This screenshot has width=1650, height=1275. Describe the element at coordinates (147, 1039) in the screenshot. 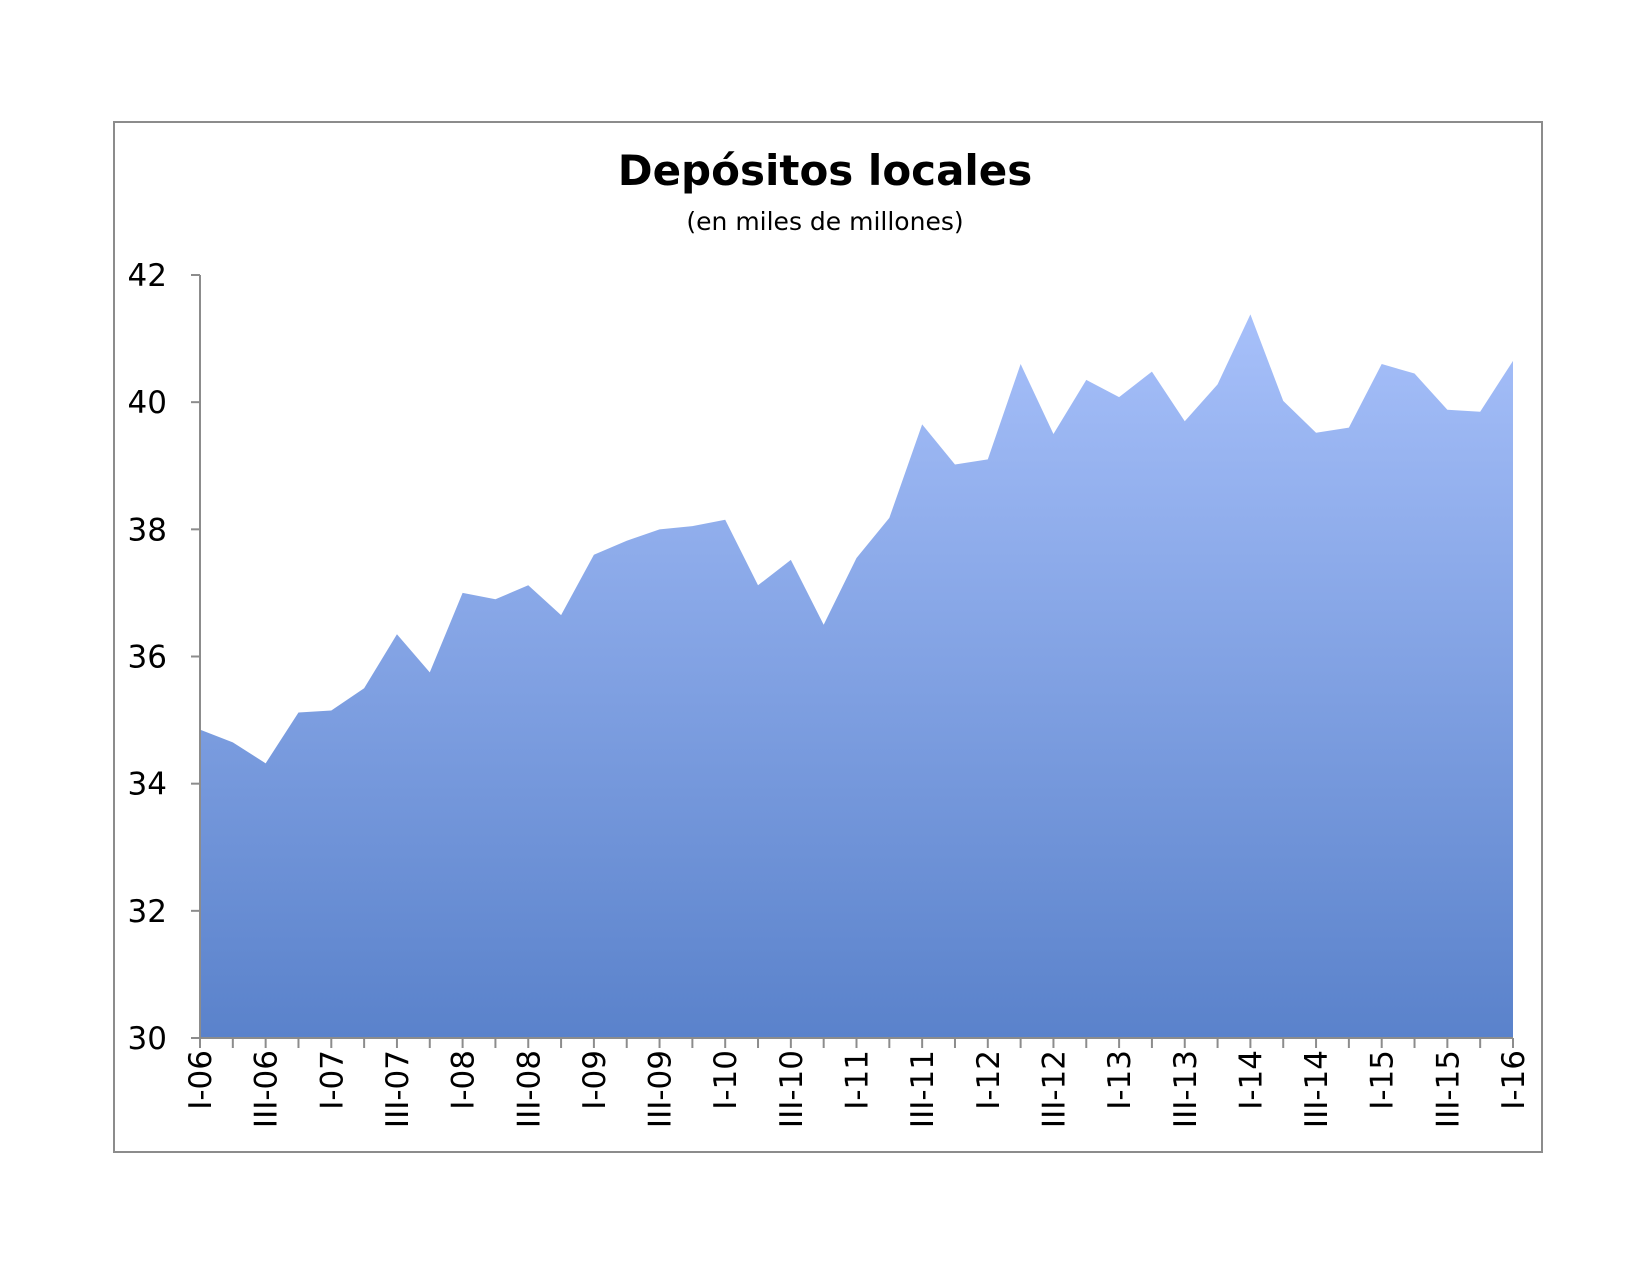

I see `y-tick-label-30: 30` at that location.